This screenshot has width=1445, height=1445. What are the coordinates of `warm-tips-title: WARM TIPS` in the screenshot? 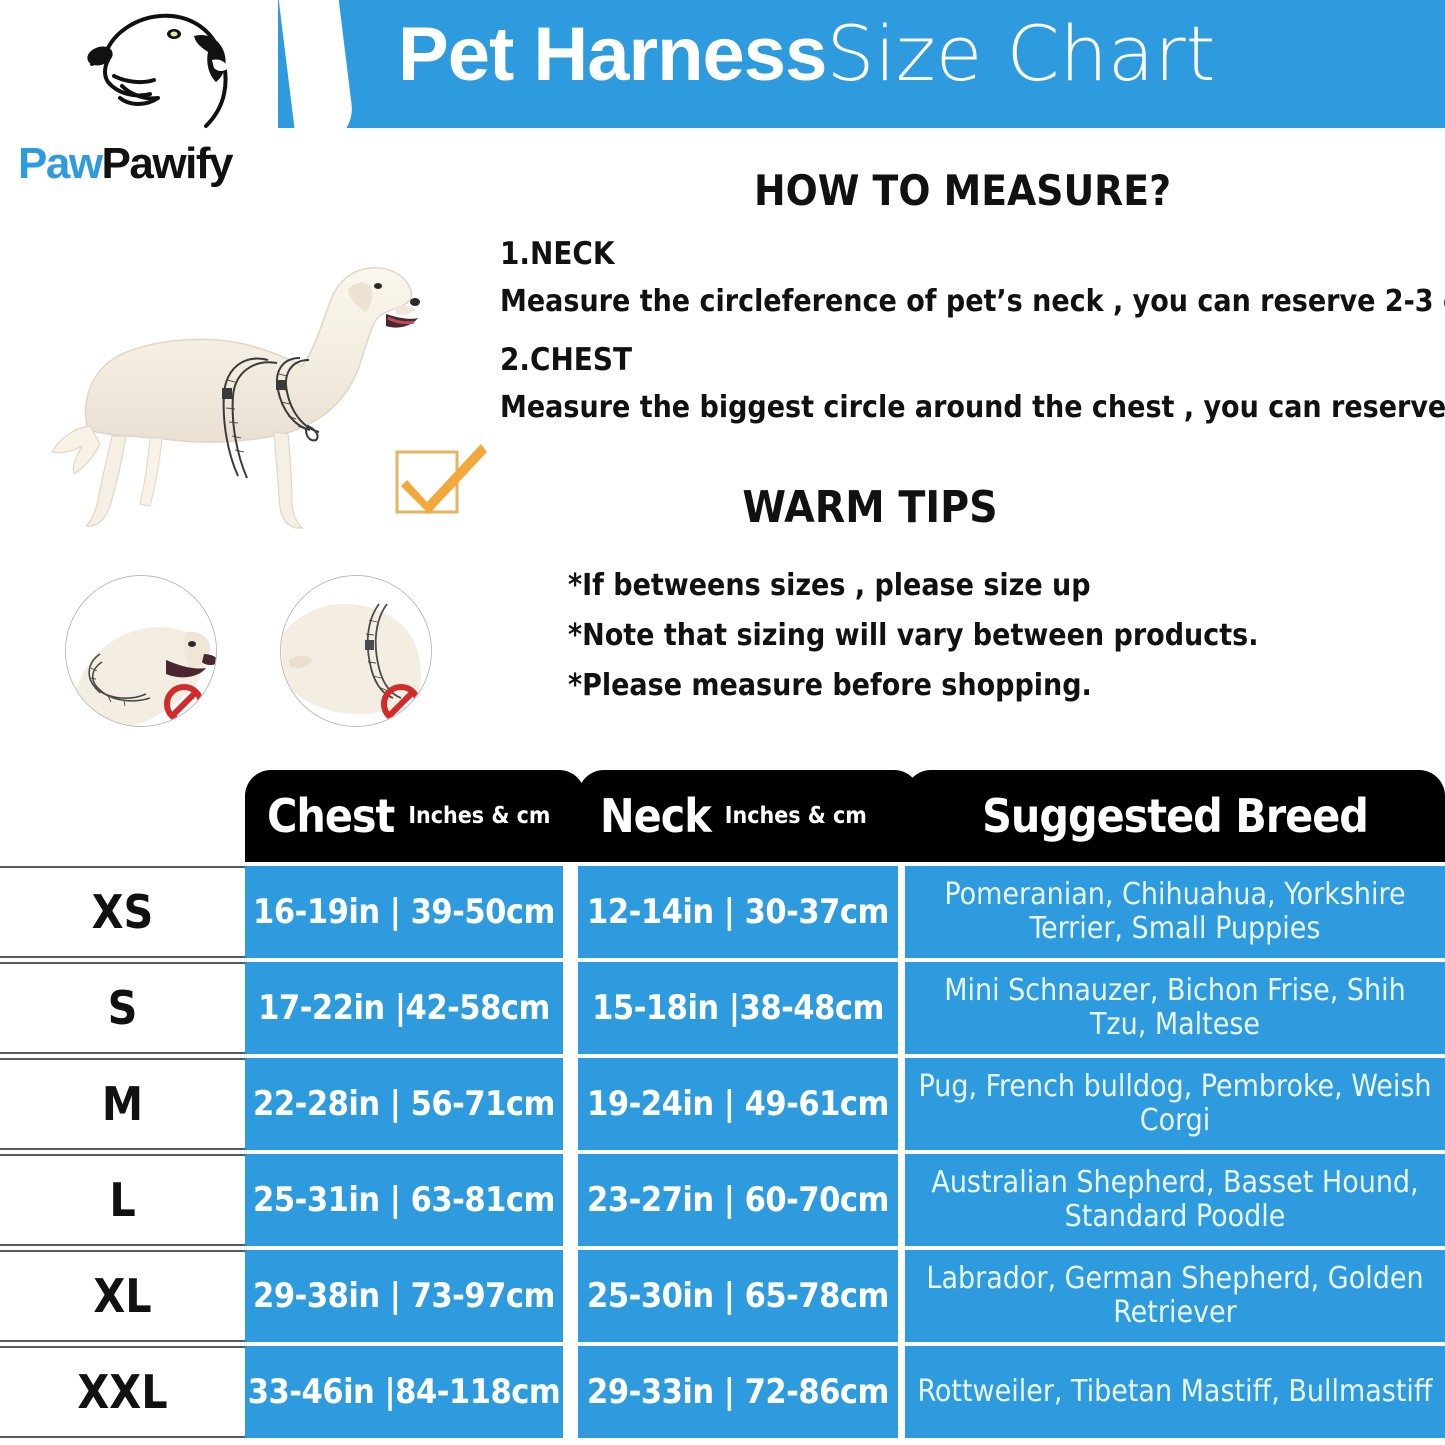 It's located at (870, 507).